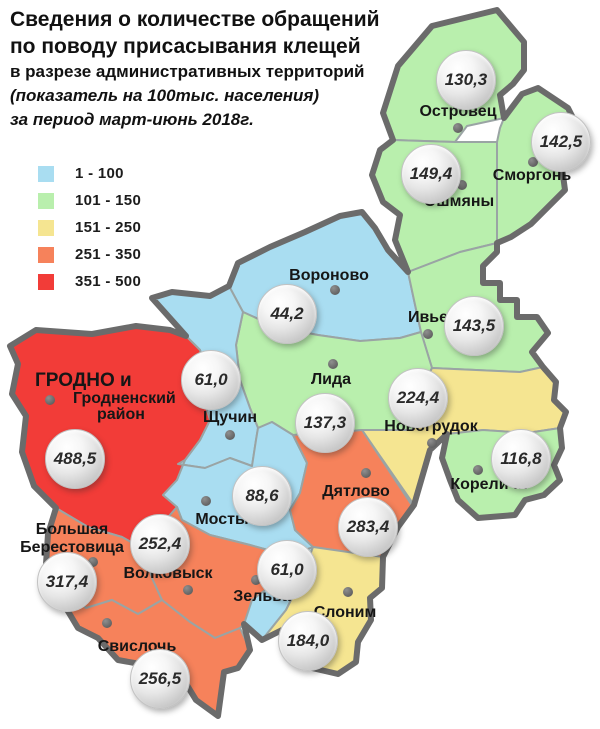 The width and height of the screenshot is (600, 729). What do you see at coordinates (287, 570) in the screenshot?
I see `value-badge-zelva: 61,0` at bounding box center [287, 570].